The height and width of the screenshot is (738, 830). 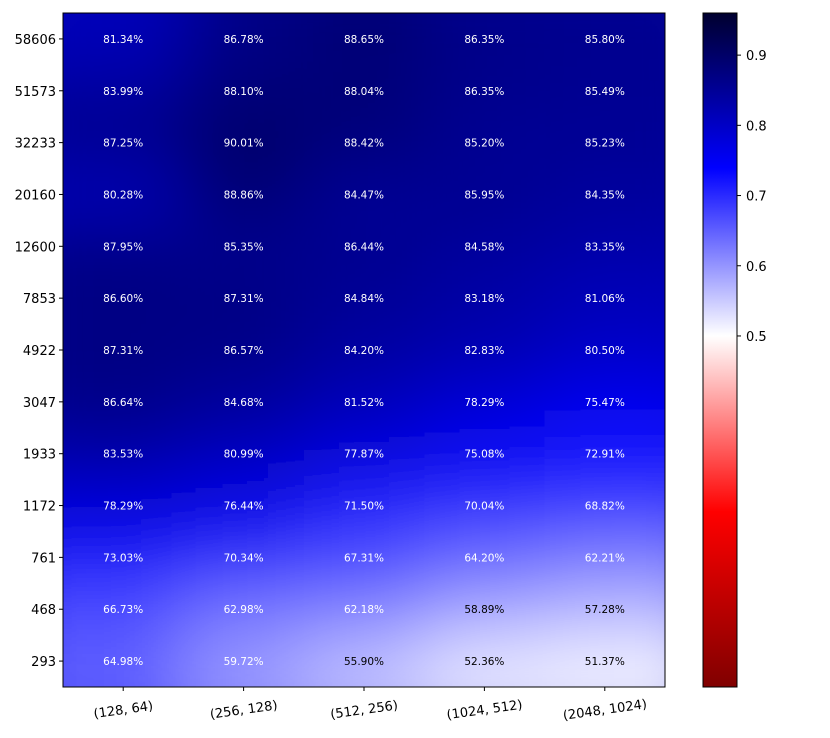 I want to click on cell-value-label: 80.28%, so click(x=123, y=195).